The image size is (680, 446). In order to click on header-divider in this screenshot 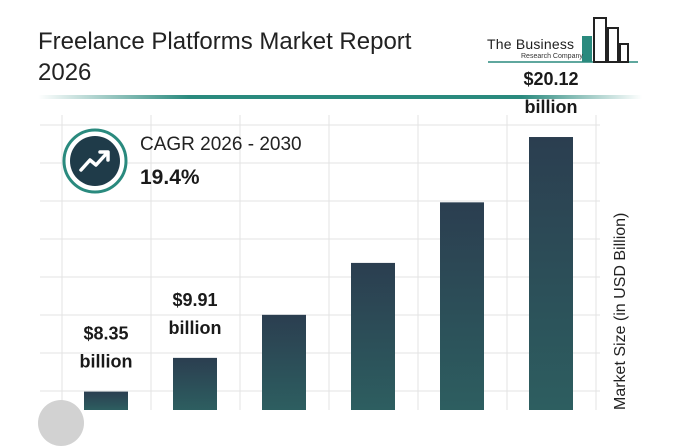, I will do `click(340, 97)`.